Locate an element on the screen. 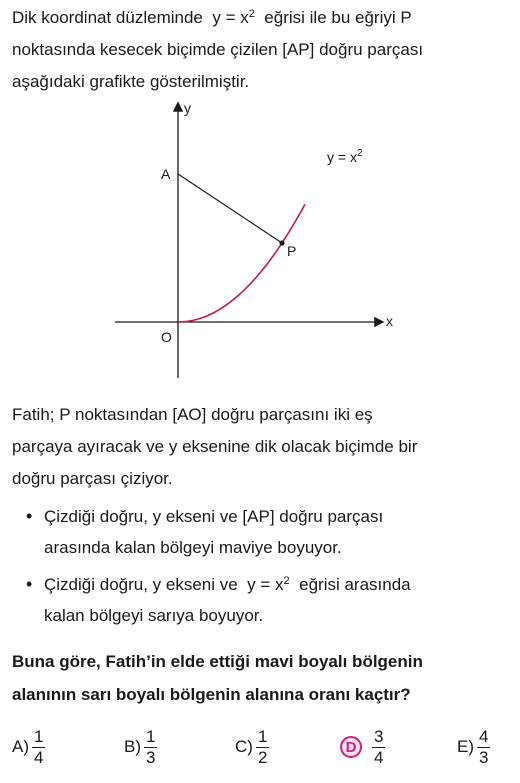 The image size is (520, 783). point-a-label: A is located at coordinates (166, 174).